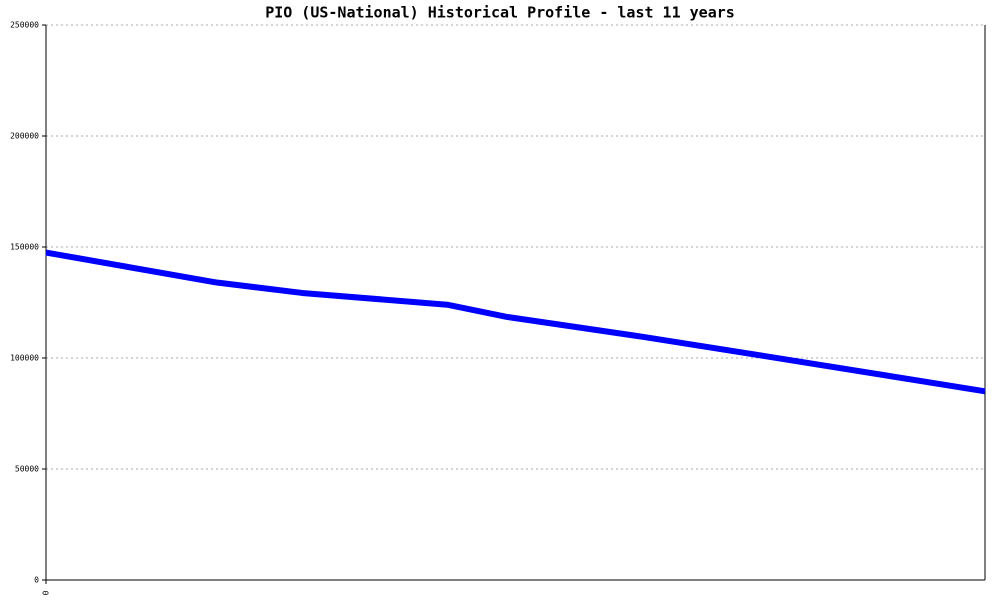 Image resolution: width=1000 pixels, height=600 pixels. I want to click on x-tick-label: 0, so click(46, 592).